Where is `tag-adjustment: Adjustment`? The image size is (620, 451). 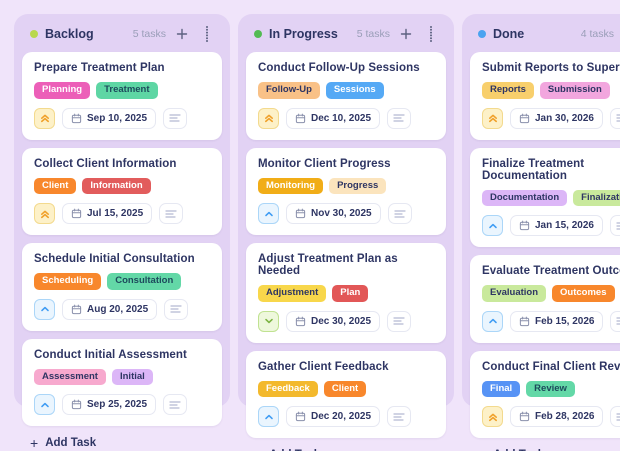
tag-adjustment: Adjustment is located at coordinates (292, 293).